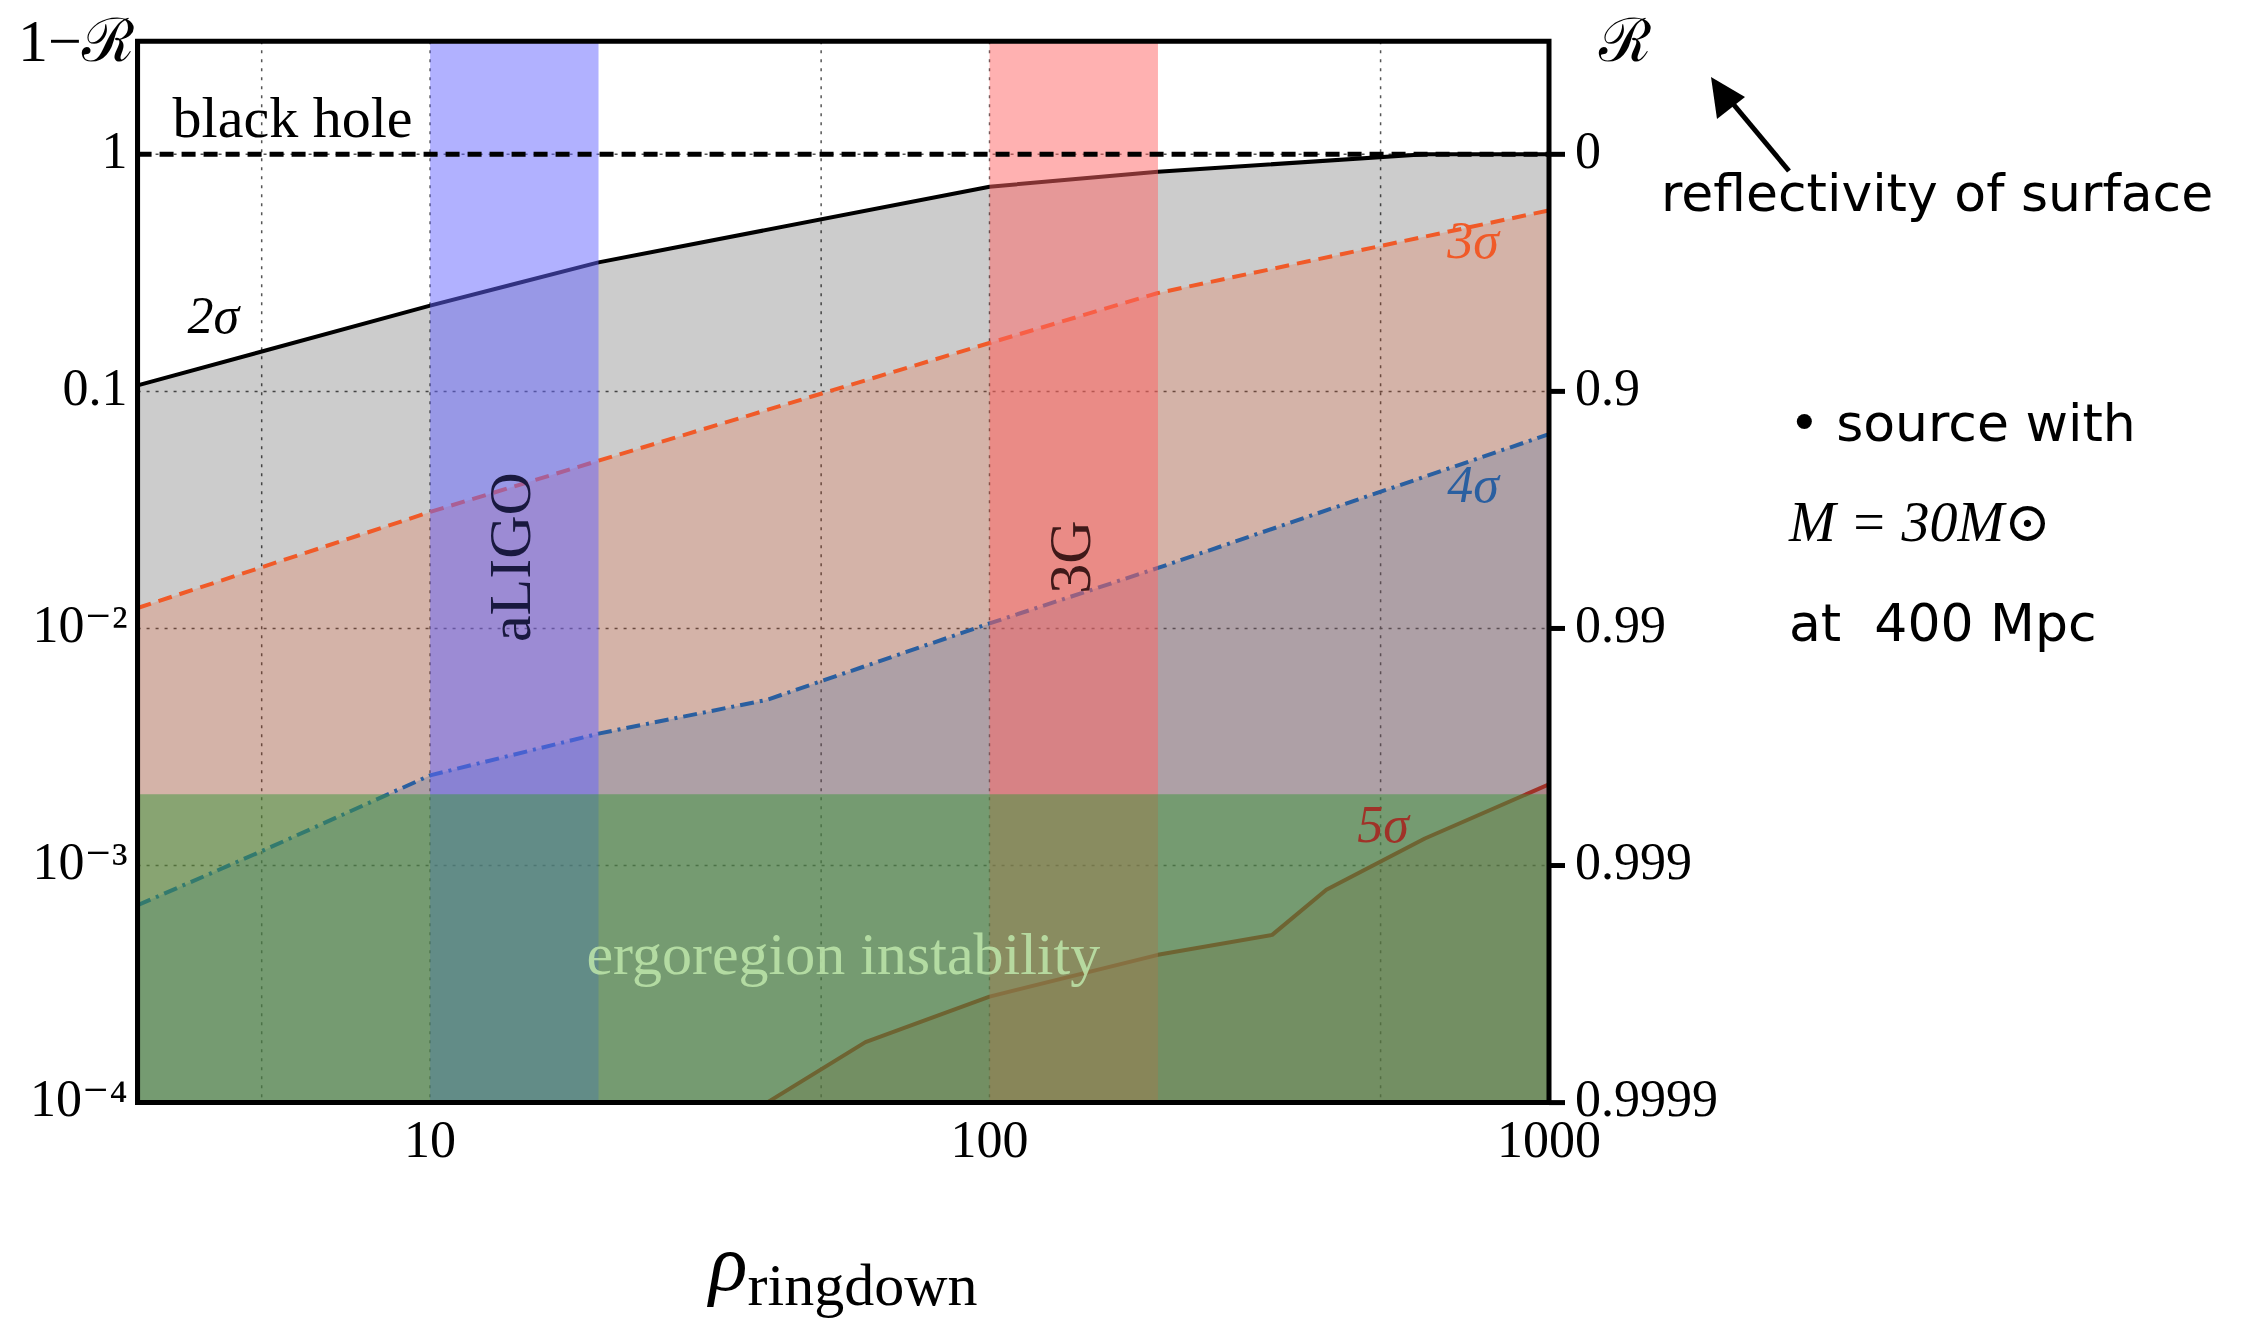 This screenshot has height=1325, width=2249. I want to click on text: 0.9, so click(1607, 388).